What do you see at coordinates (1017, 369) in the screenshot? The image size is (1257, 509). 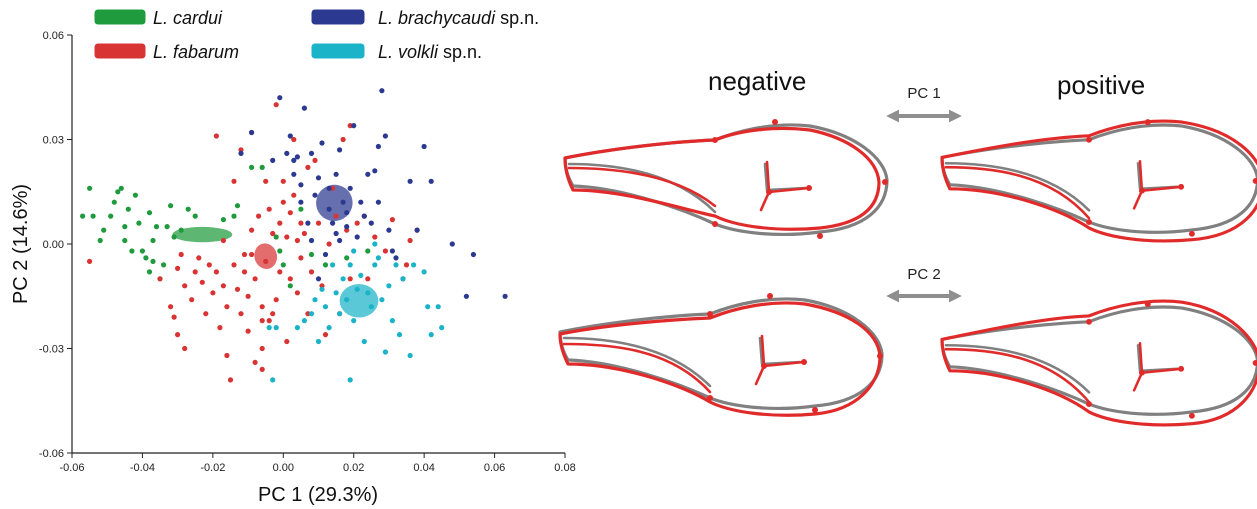 I see `wing-pc2-positive-consensus-vein` at bounding box center [1017, 369].